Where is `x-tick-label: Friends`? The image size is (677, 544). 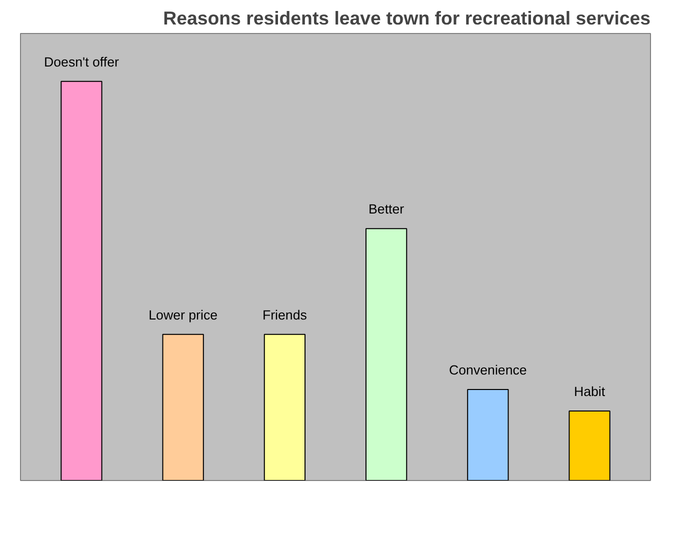 x-tick-label: Friends is located at coordinates (285, 314).